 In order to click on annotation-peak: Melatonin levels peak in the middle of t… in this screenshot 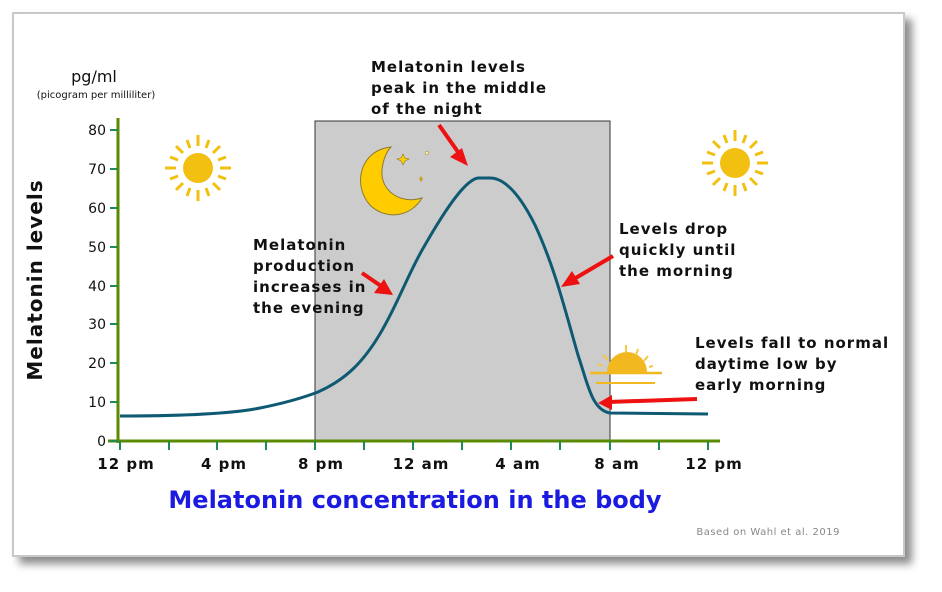, I will do `click(459, 88)`.